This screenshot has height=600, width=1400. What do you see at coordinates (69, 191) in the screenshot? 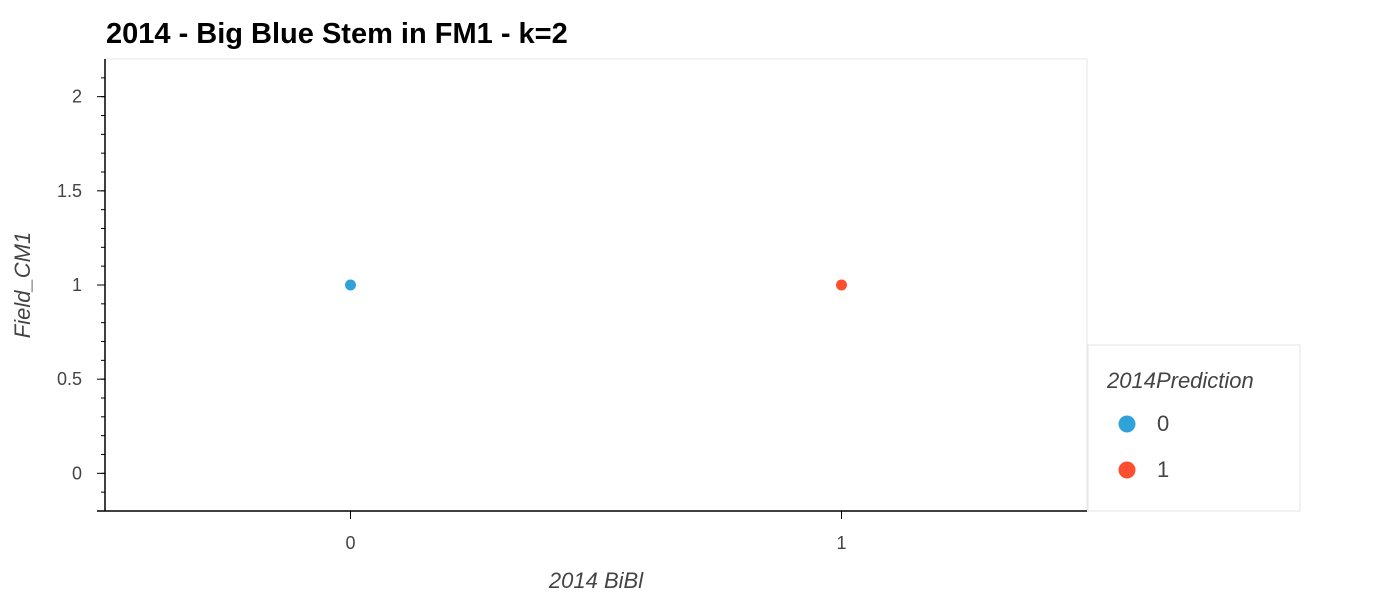
I see `y-tick-label: 1.5` at bounding box center [69, 191].